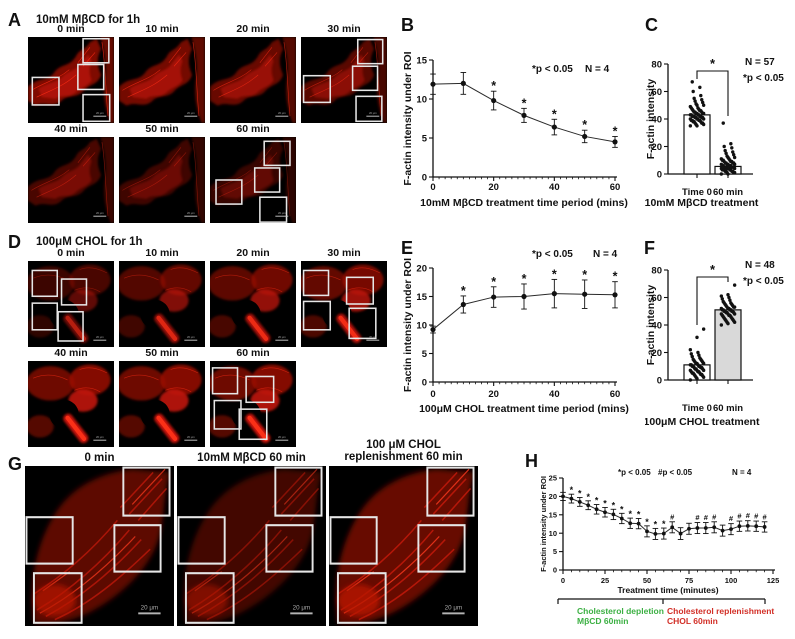 This screenshot has height=639, width=795. I want to click on panel-D-title: 100μM CHOL for 1h, so click(89, 242).